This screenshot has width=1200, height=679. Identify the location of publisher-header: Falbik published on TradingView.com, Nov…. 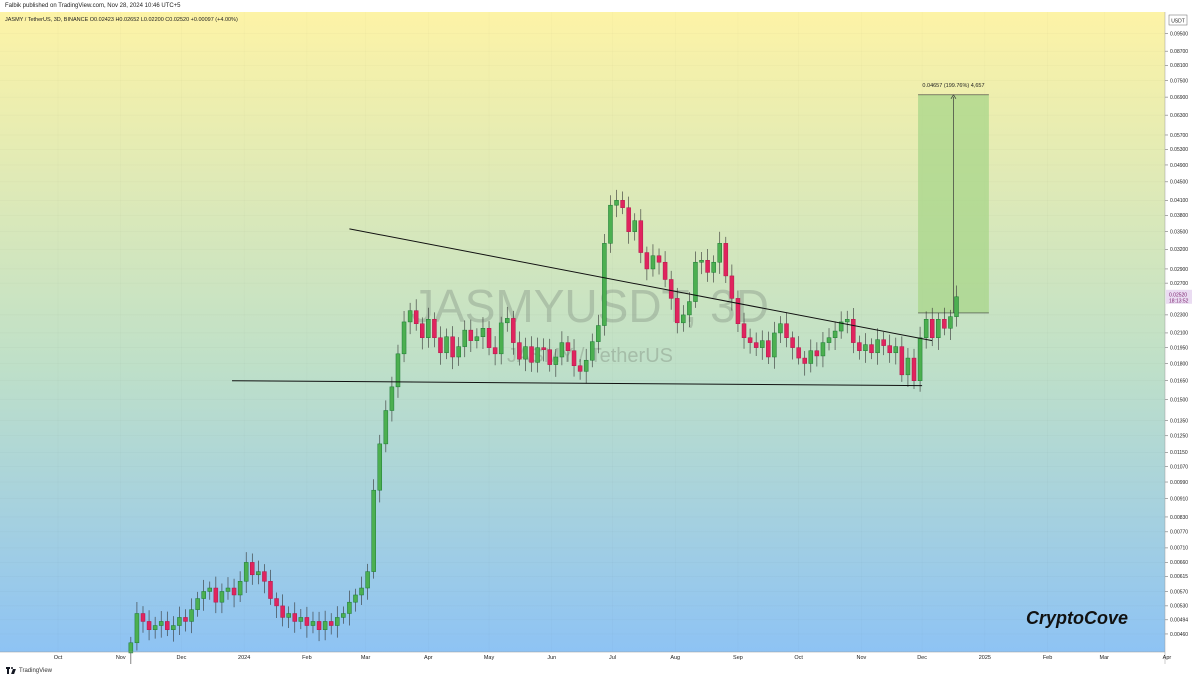
(600, 6).